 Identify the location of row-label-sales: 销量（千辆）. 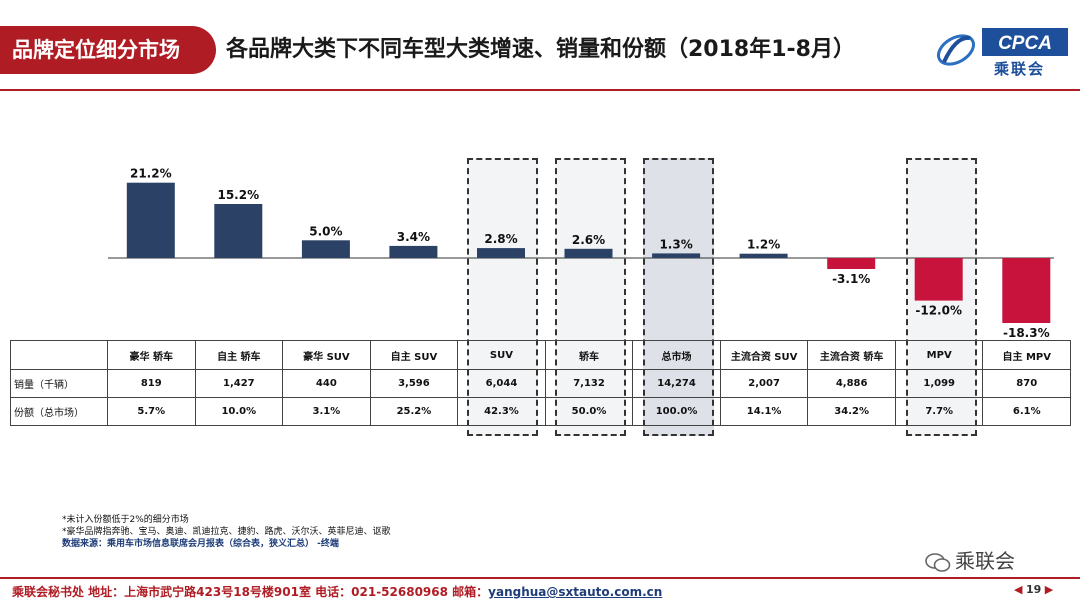
(59, 383).